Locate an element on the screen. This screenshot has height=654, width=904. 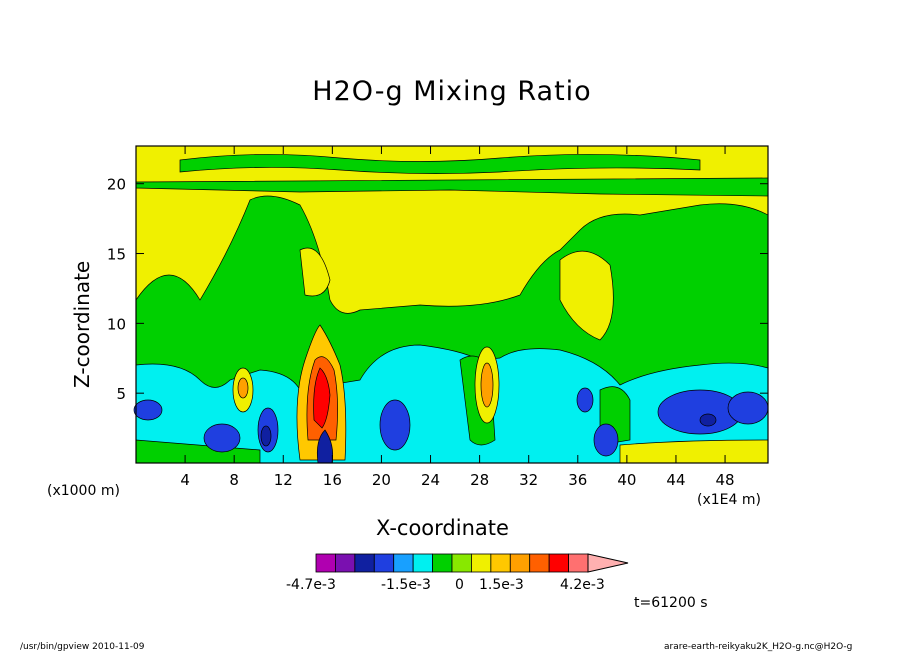
y-tick-label: 10 is located at coordinates (116, 324).